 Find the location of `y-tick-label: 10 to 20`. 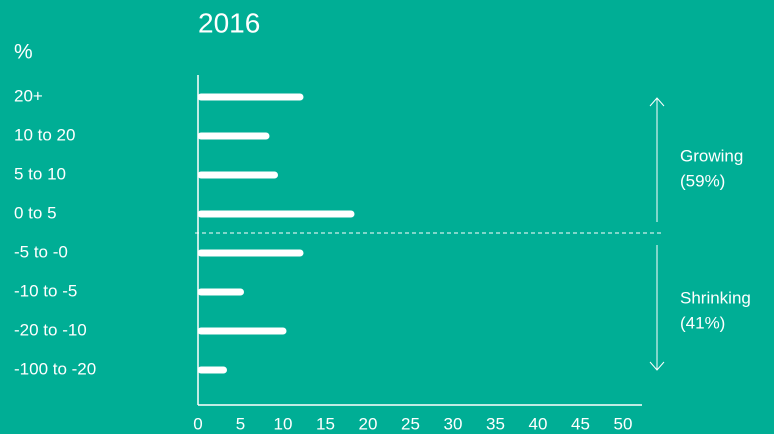

y-tick-label: 10 to 20 is located at coordinates (44, 134).